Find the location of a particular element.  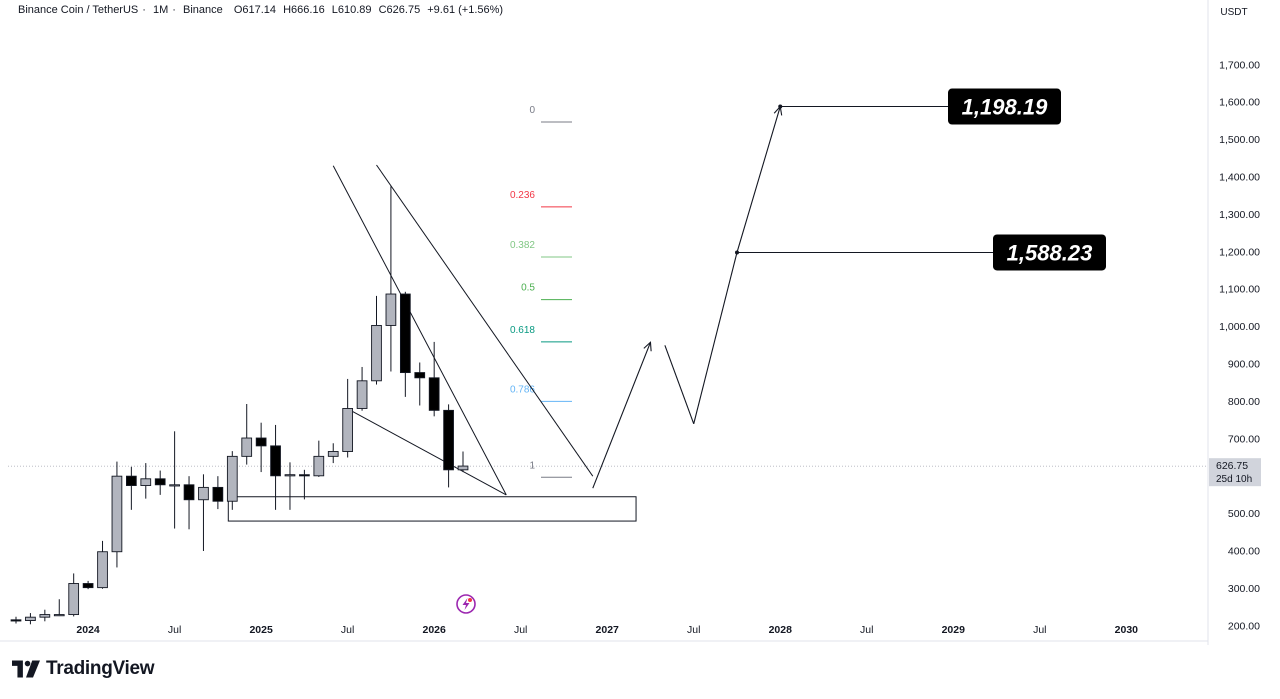

y-tick-label: 1,400.00 is located at coordinates (1239, 177).